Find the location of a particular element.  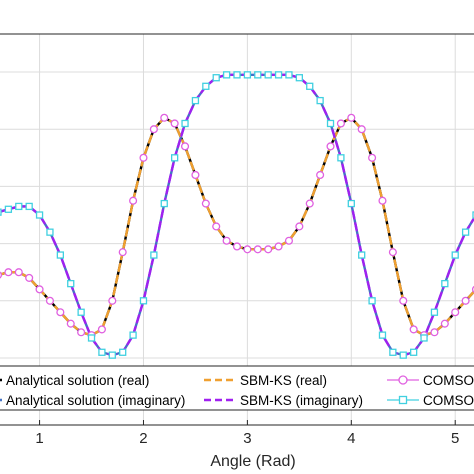

x-axis-label: Angle (Rad) is located at coordinates (252, 461).